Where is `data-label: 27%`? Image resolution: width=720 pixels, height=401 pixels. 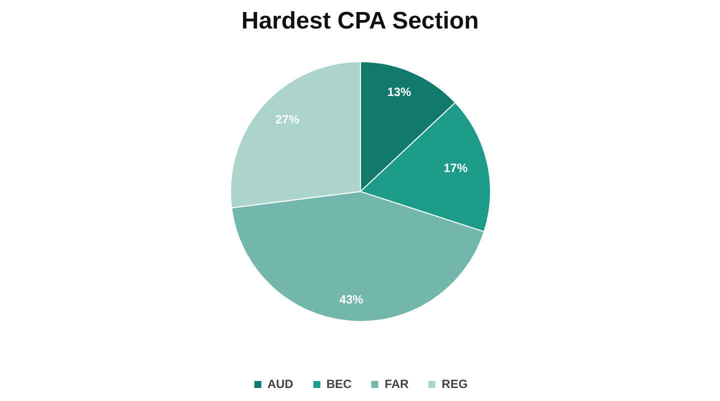
data-label: 27% is located at coordinates (287, 119).